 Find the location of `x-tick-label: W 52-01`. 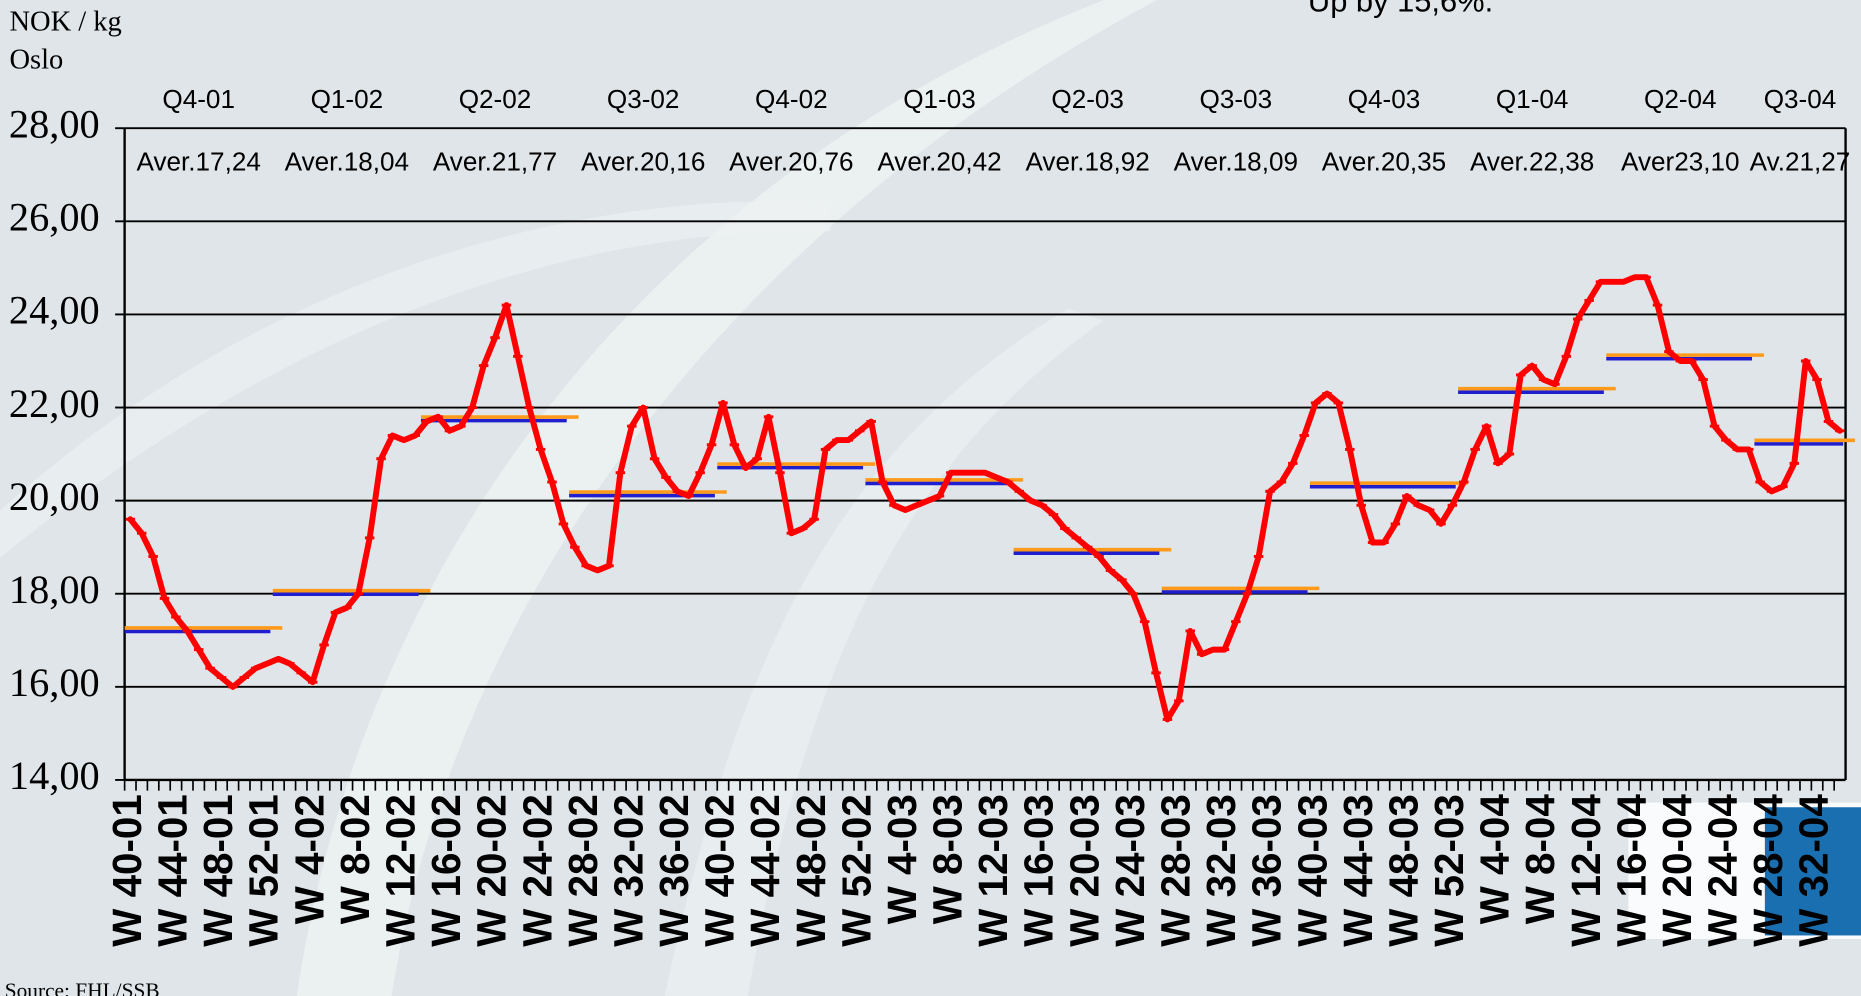

x-tick-label: W 52-01 is located at coordinates (264, 870).